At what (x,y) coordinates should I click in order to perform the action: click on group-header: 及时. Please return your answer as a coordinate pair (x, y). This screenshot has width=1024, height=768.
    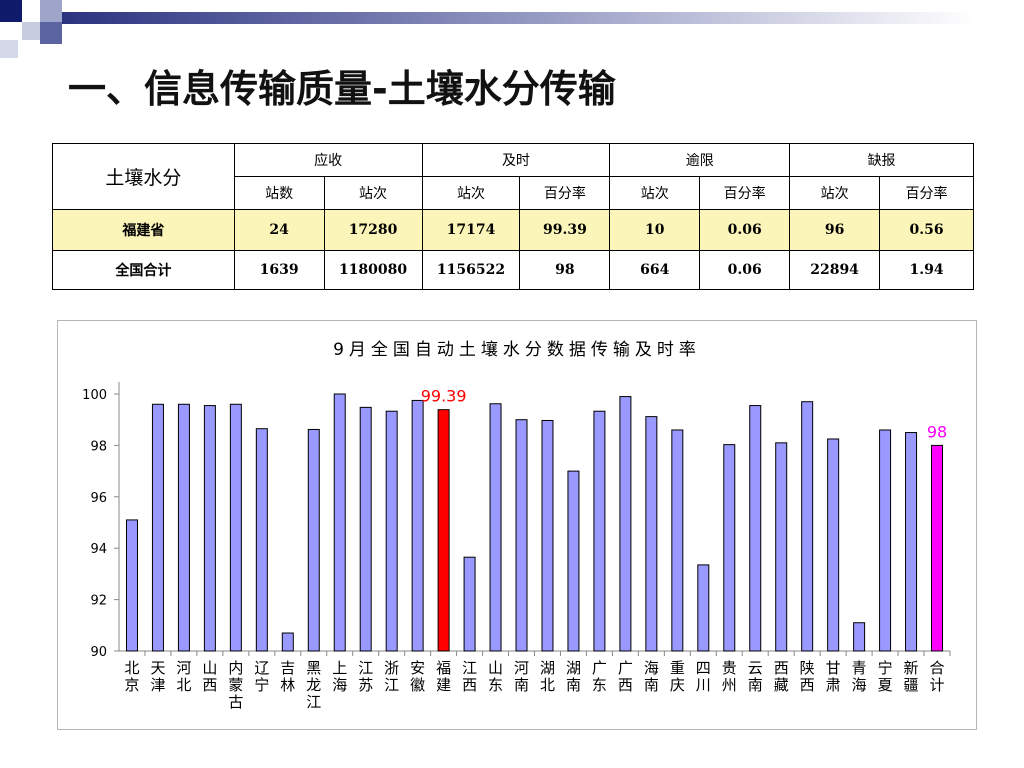
    Looking at the image, I should click on (516, 160).